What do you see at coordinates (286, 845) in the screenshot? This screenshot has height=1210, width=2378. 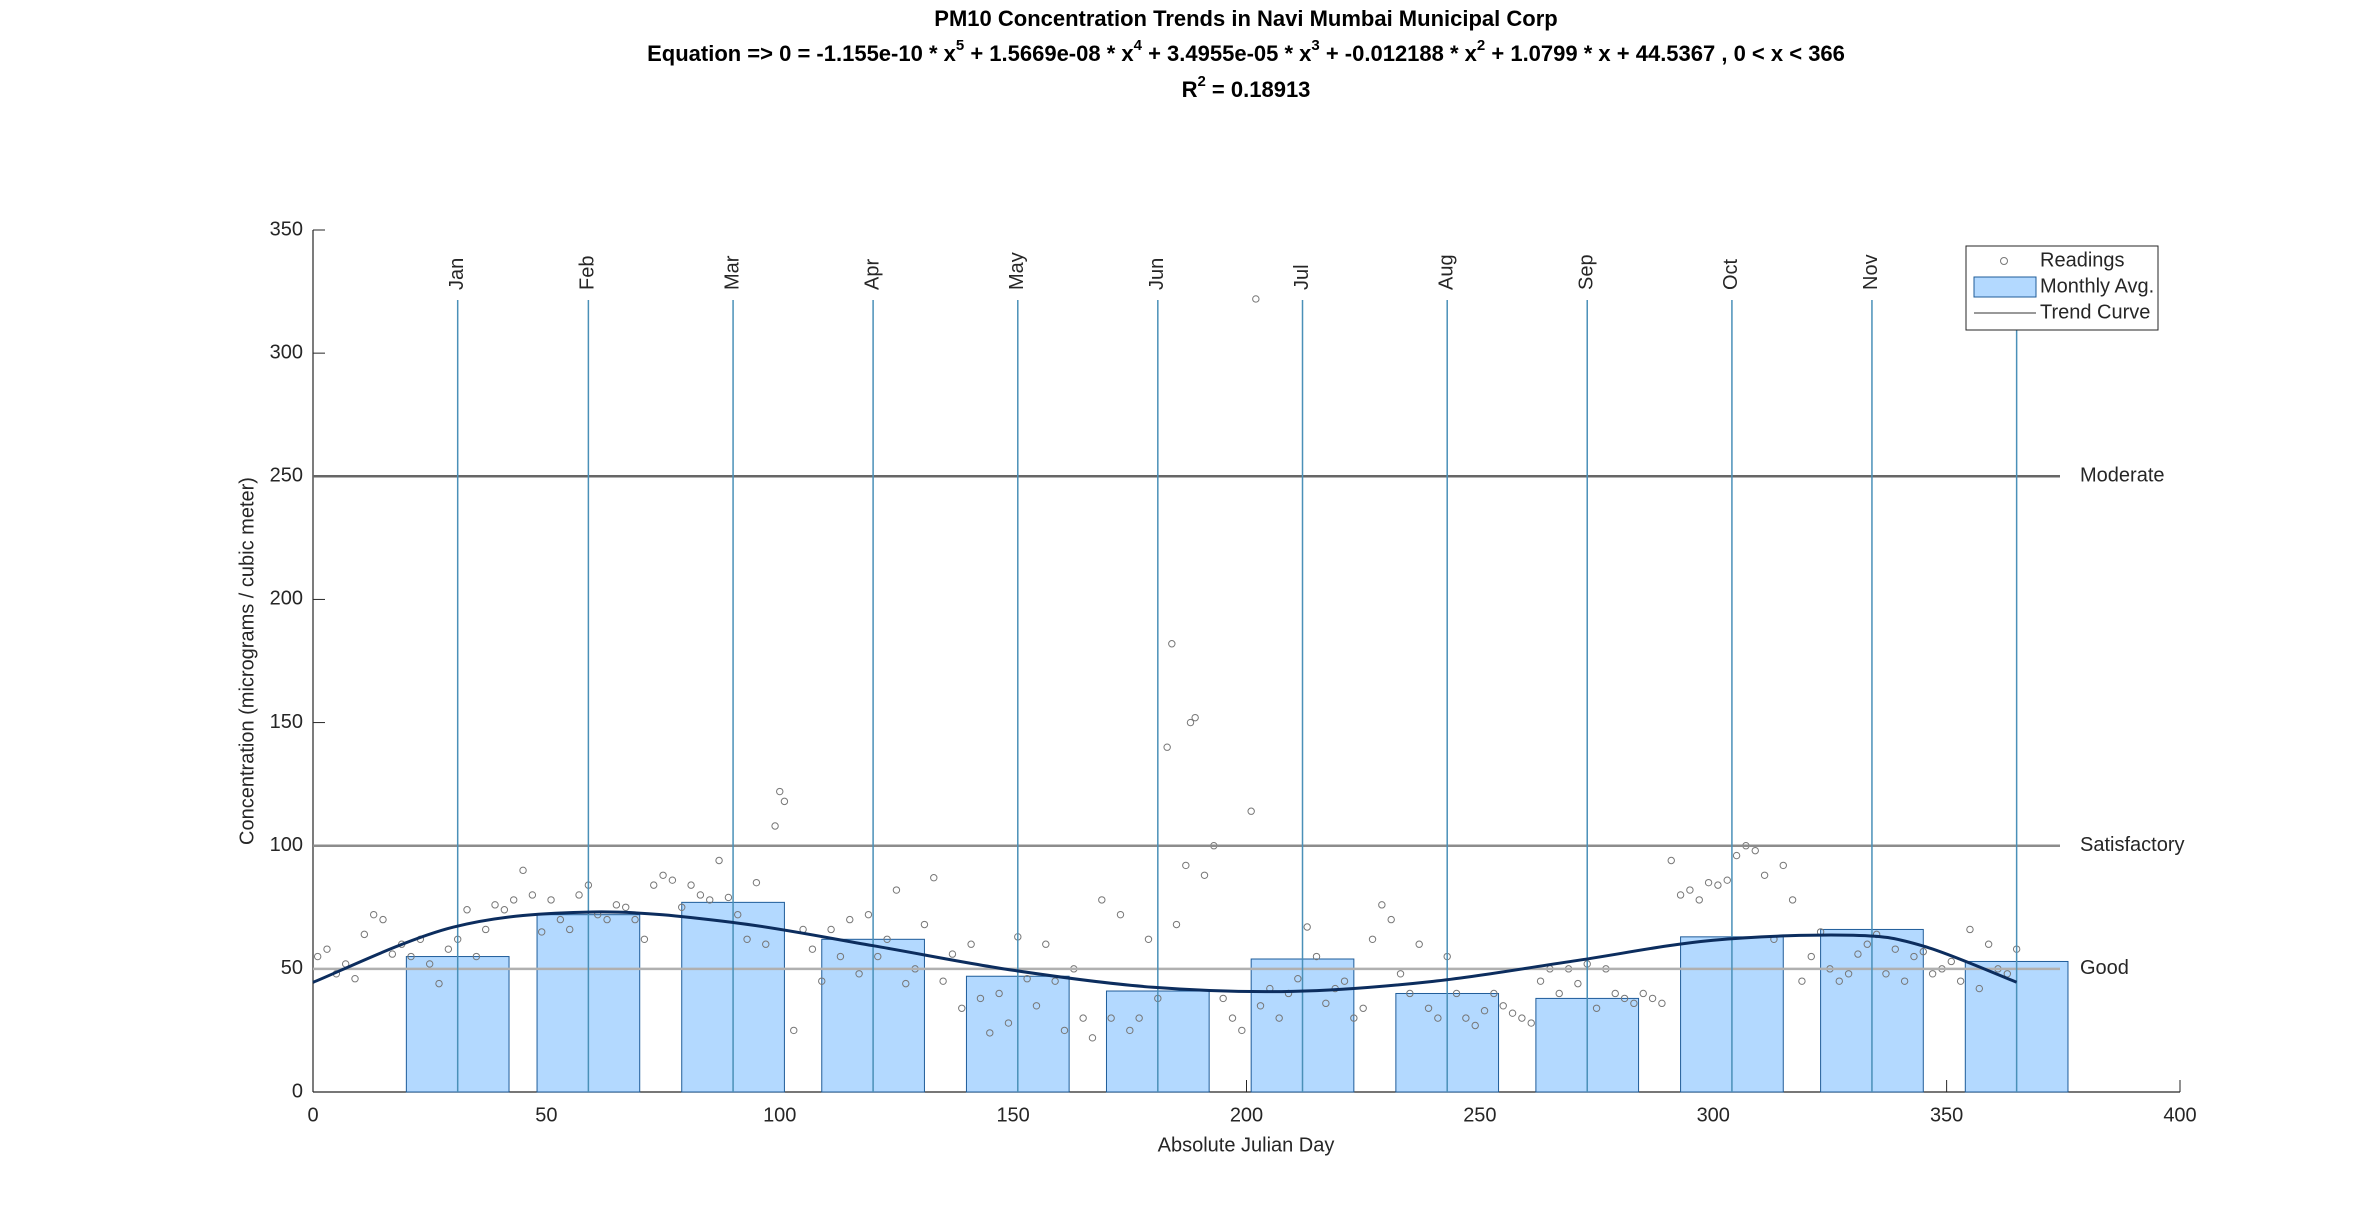 I see `y-tick-label: 100` at bounding box center [286, 845].